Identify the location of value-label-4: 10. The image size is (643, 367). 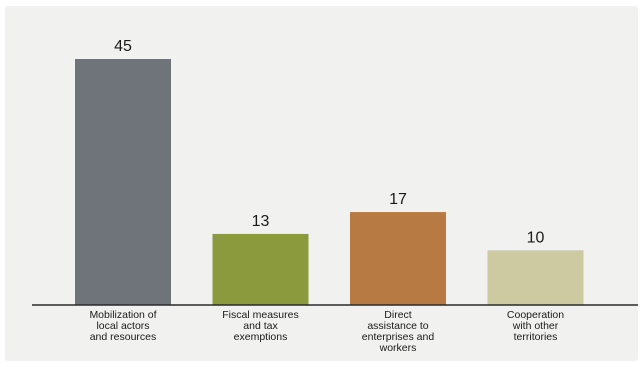
(536, 237).